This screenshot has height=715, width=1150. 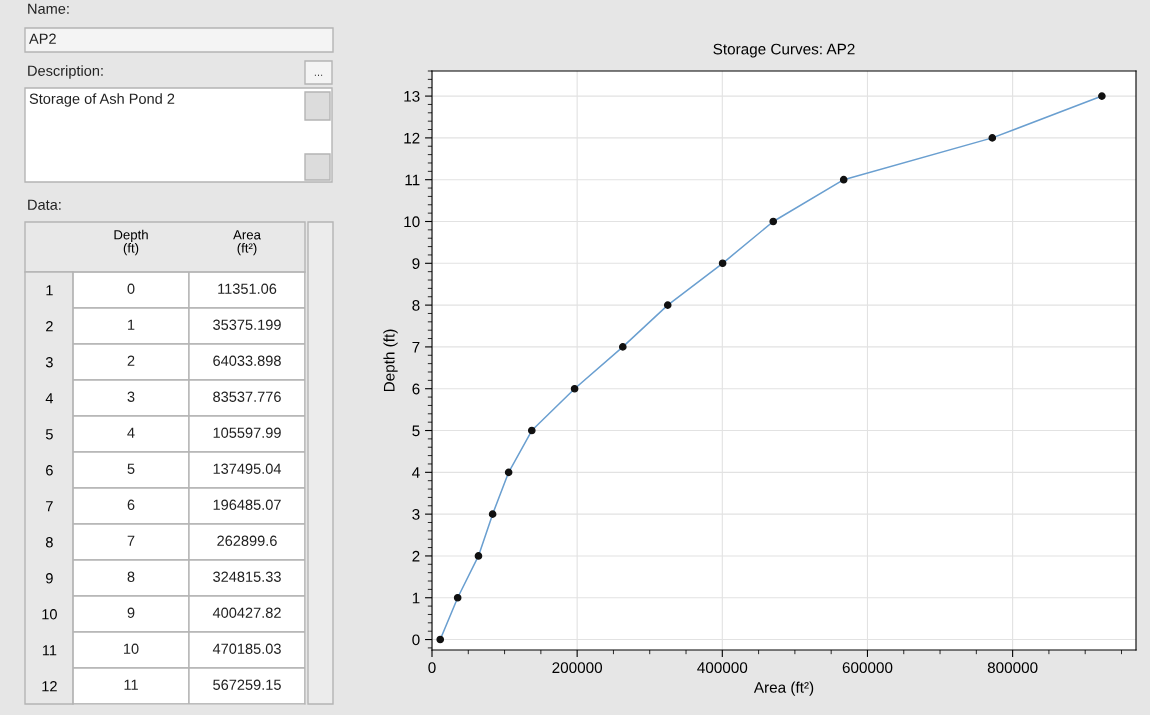 I want to click on data-label: 7, so click(x=131, y=540).